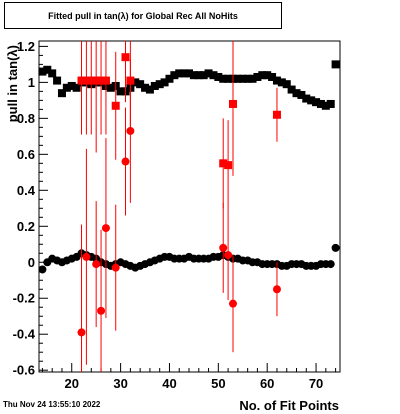  Describe the element at coordinates (24, 370) in the screenshot. I see `y-tick-label: -0.6` at that location.